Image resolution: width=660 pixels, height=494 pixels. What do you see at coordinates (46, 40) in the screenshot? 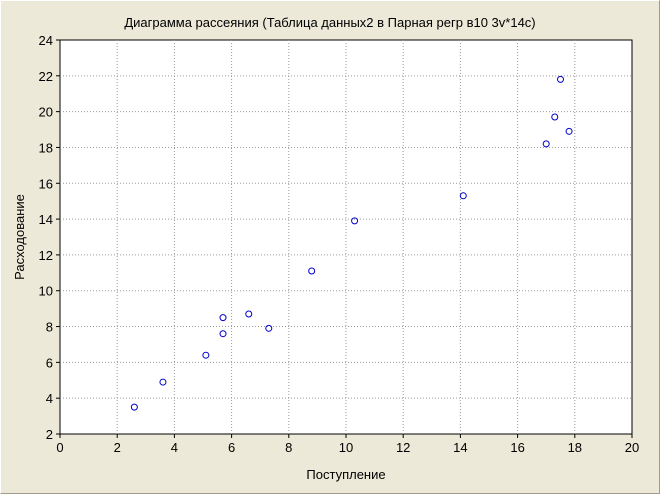
I see `y-tick-label: 24` at bounding box center [46, 40].